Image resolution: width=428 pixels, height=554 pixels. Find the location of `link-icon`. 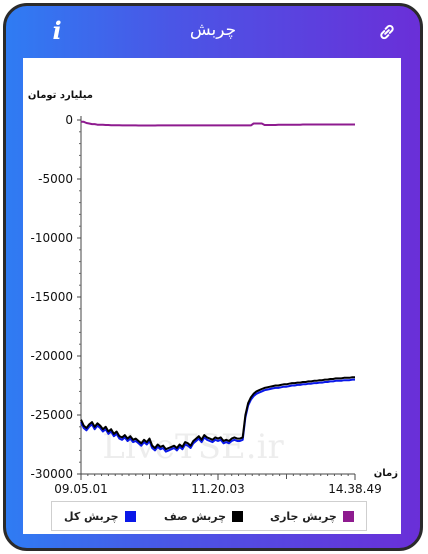

link-icon is located at coordinates (387, 32).